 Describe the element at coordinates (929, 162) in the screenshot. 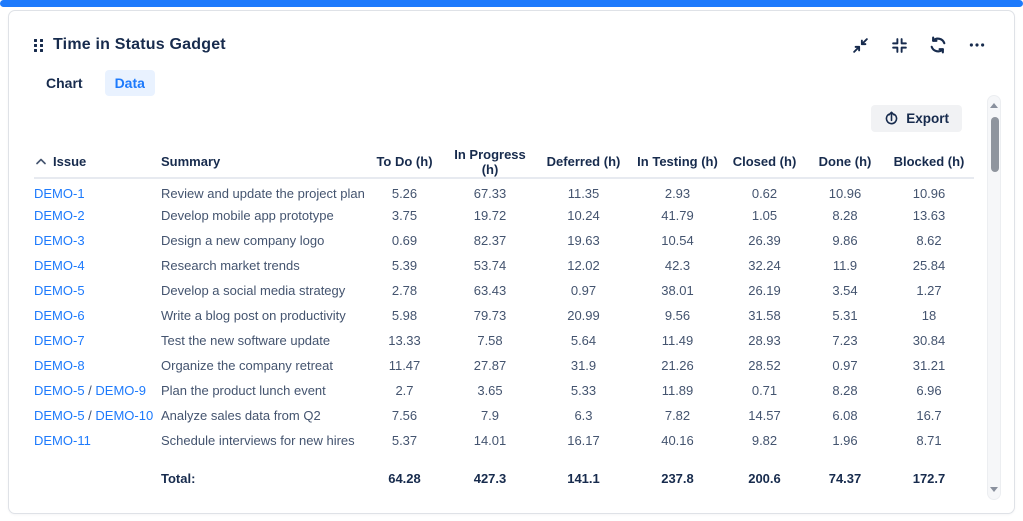

I see `column-header-blocked: Blocked (h)` at that location.